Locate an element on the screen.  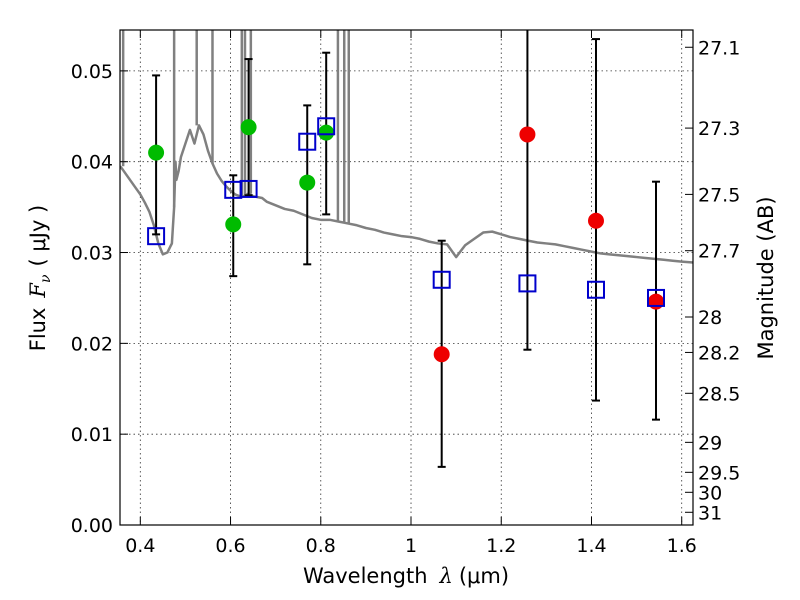
x-tick-label: 1.4 is located at coordinates (591, 546).